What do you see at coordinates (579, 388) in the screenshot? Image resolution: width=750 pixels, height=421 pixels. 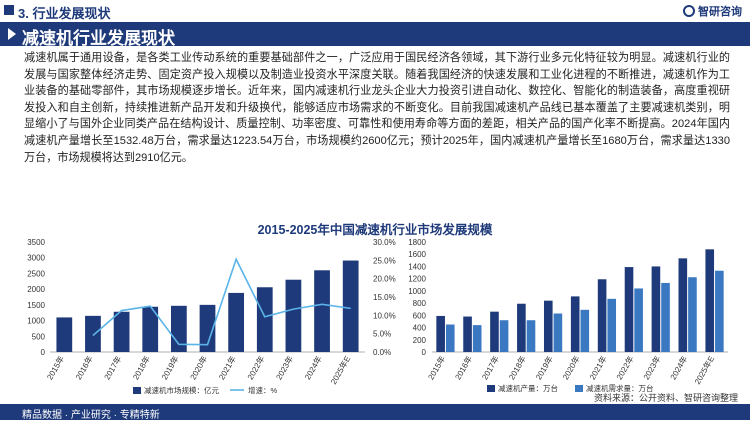 I see `legend-swatch-demand` at bounding box center [579, 388].